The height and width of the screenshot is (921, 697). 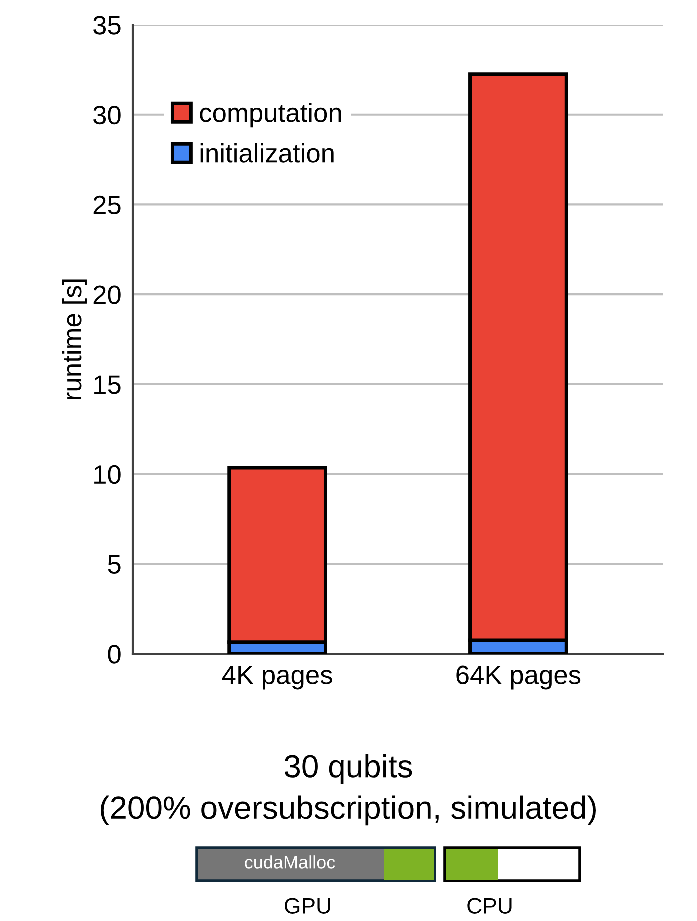 What do you see at coordinates (114, 654) in the screenshot?
I see `y-tick-label: 0` at bounding box center [114, 654].